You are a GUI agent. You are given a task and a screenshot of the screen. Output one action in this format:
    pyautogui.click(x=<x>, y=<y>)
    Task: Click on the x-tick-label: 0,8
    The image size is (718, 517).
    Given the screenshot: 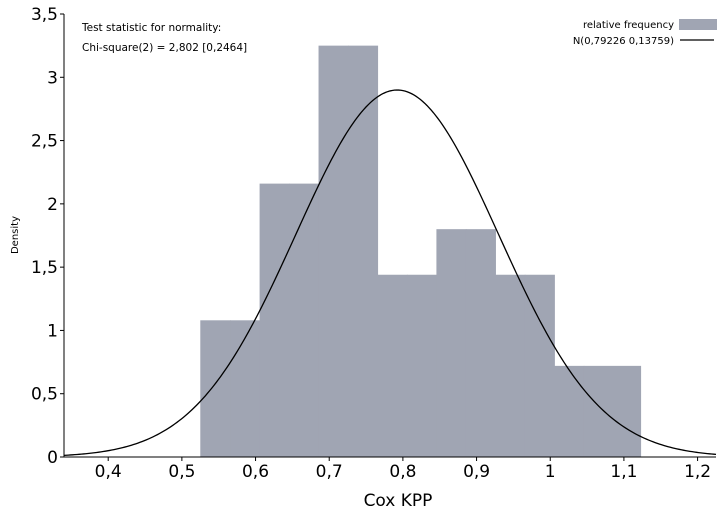 What is the action you would take?
    pyautogui.click(x=402, y=472)
    